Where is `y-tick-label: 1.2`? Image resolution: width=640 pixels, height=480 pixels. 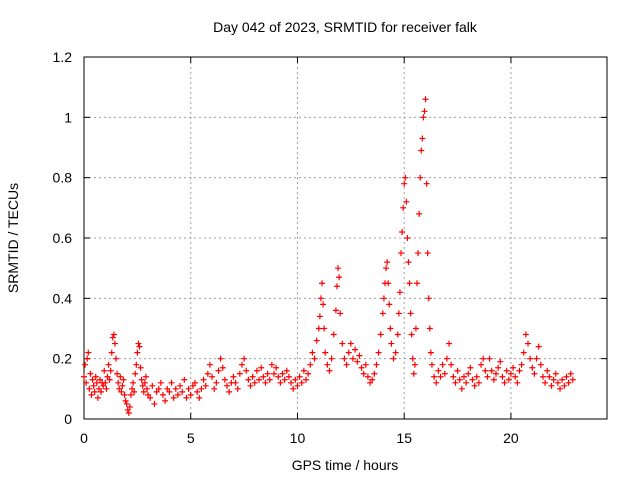
y-tick-label: 1.2 is located at coordinates (63, 57).